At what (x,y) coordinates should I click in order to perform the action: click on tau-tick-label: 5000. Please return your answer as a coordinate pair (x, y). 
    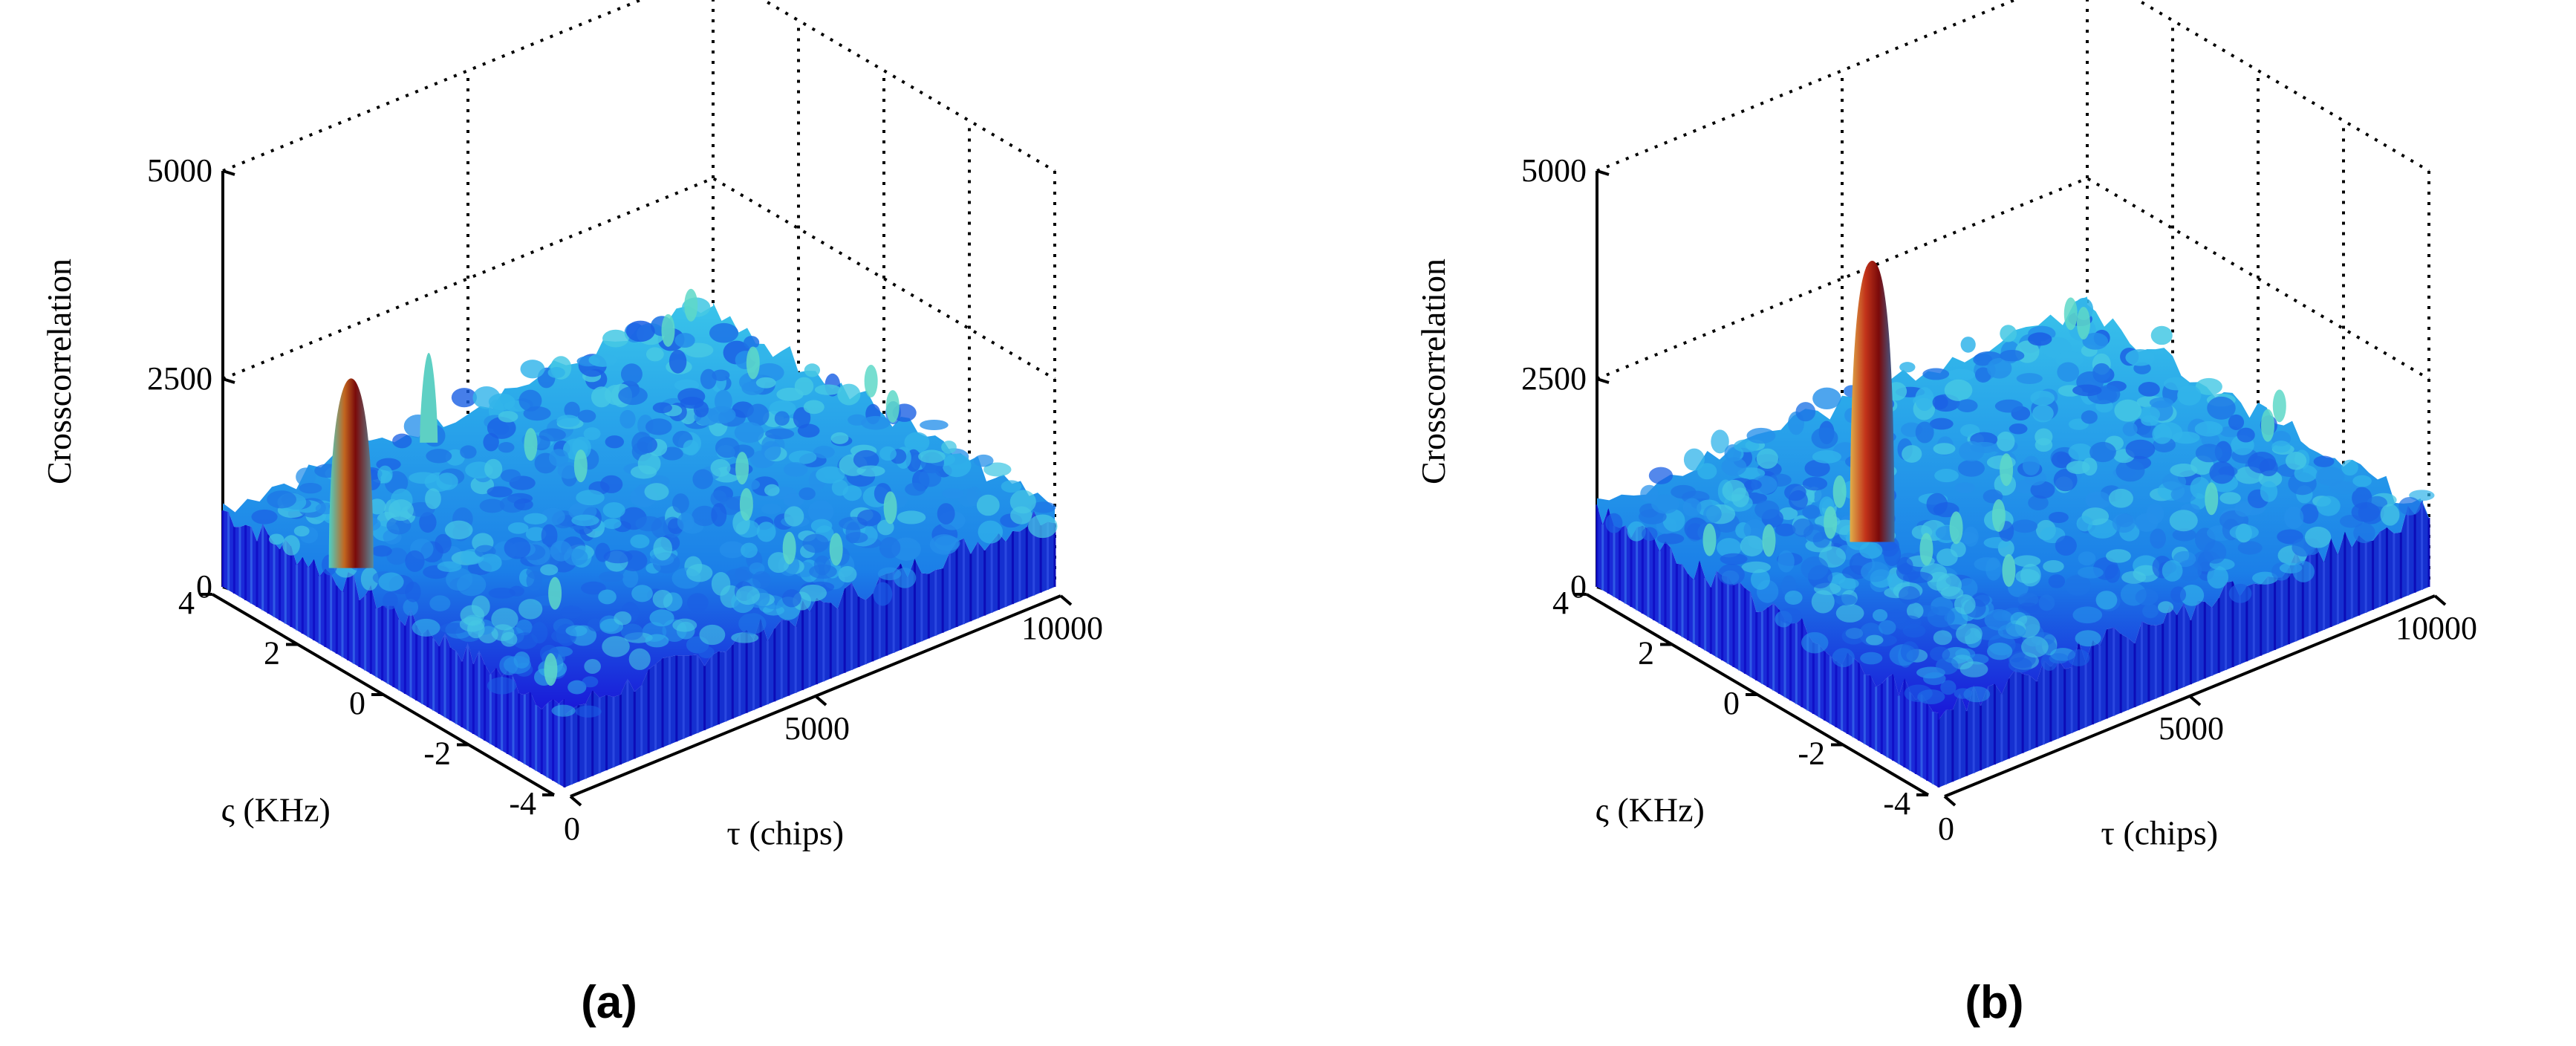
    Looking at the image, I should click on (817, 728).